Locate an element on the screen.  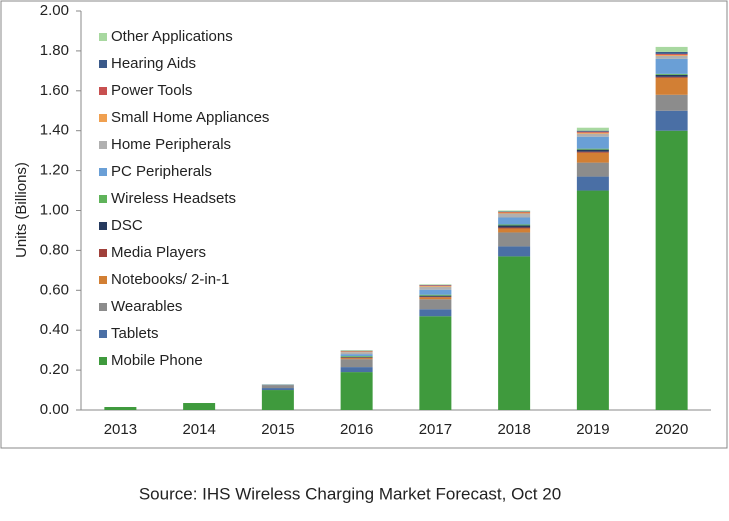
legend-label: Other Applications is located at coordinates (172, 36).